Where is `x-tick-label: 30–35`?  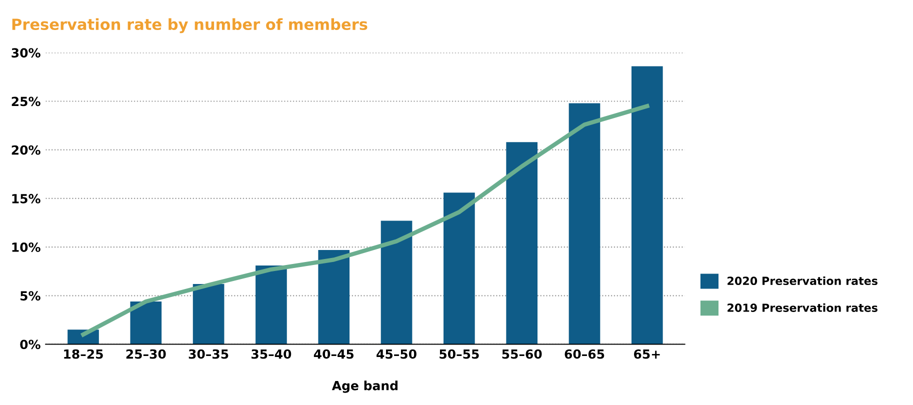
x-tick-label: 30–35 is located at coordinates (208, 354).